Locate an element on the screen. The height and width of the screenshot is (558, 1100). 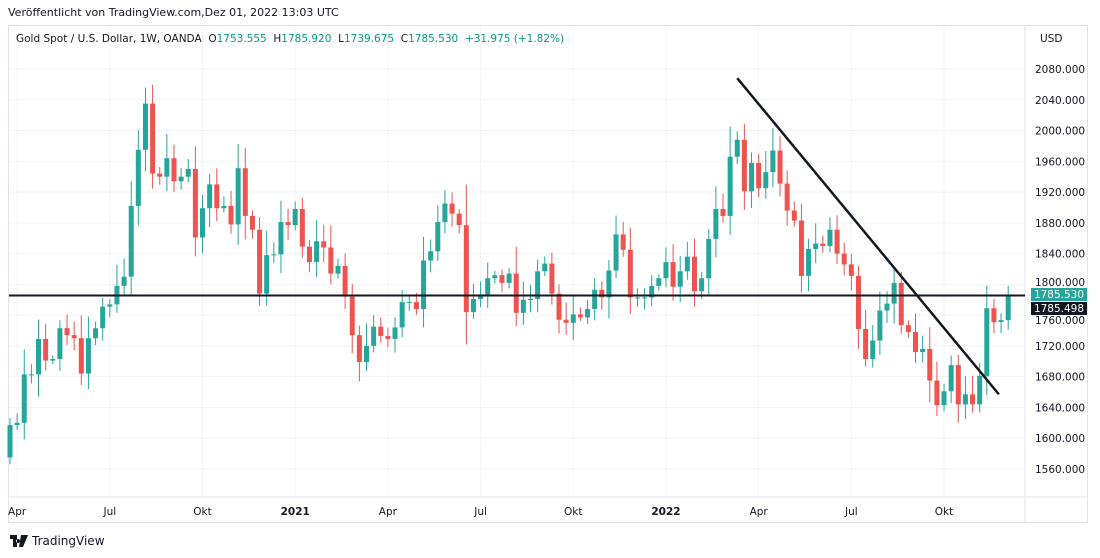
x-tick-label: 2022 is located at coordinates (665, 512).